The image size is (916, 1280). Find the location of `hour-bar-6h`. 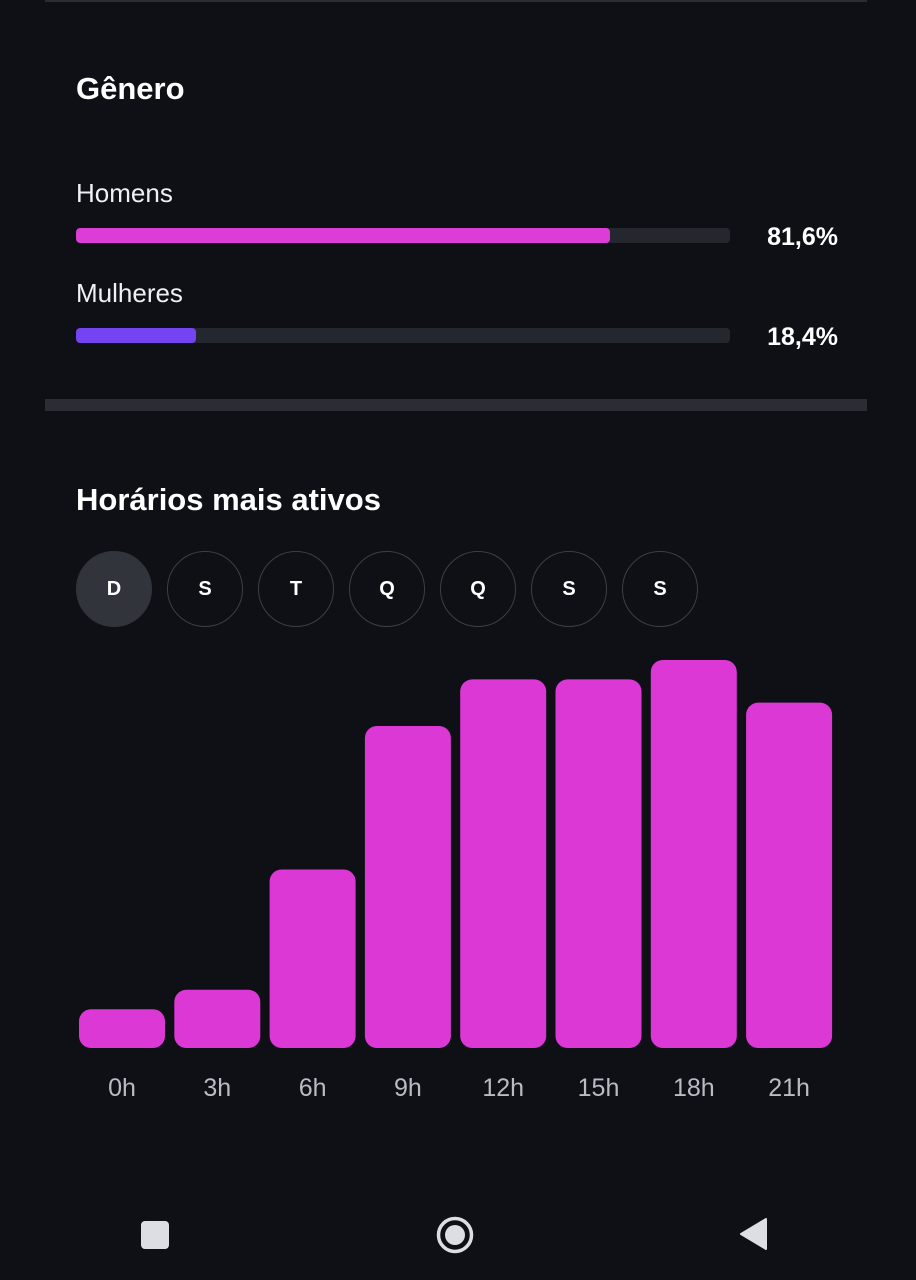

hour-bar-6h is located at coordinates (312, 958).